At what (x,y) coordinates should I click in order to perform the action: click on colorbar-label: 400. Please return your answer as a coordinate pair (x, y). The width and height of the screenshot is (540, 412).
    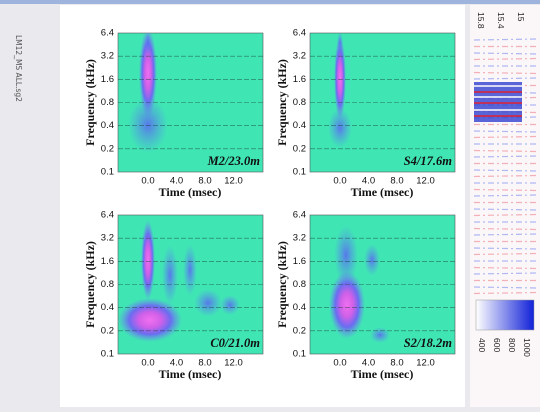
    Looking at the image, I should click on (482, 345).